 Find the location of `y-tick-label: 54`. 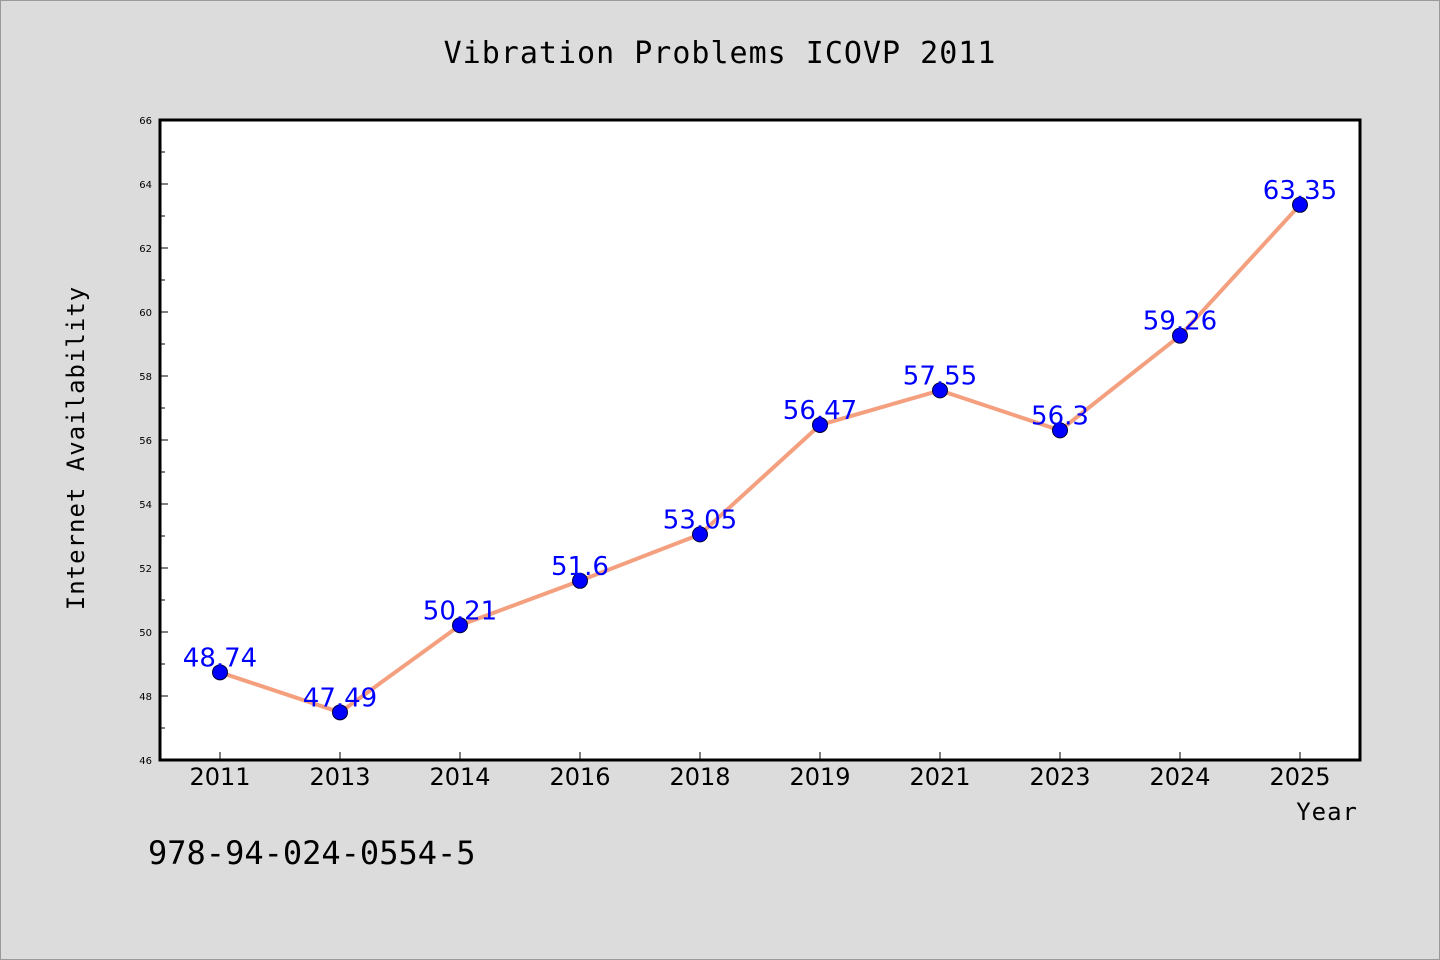

y-tick-label: 54 is located at coordinates (145, 505).